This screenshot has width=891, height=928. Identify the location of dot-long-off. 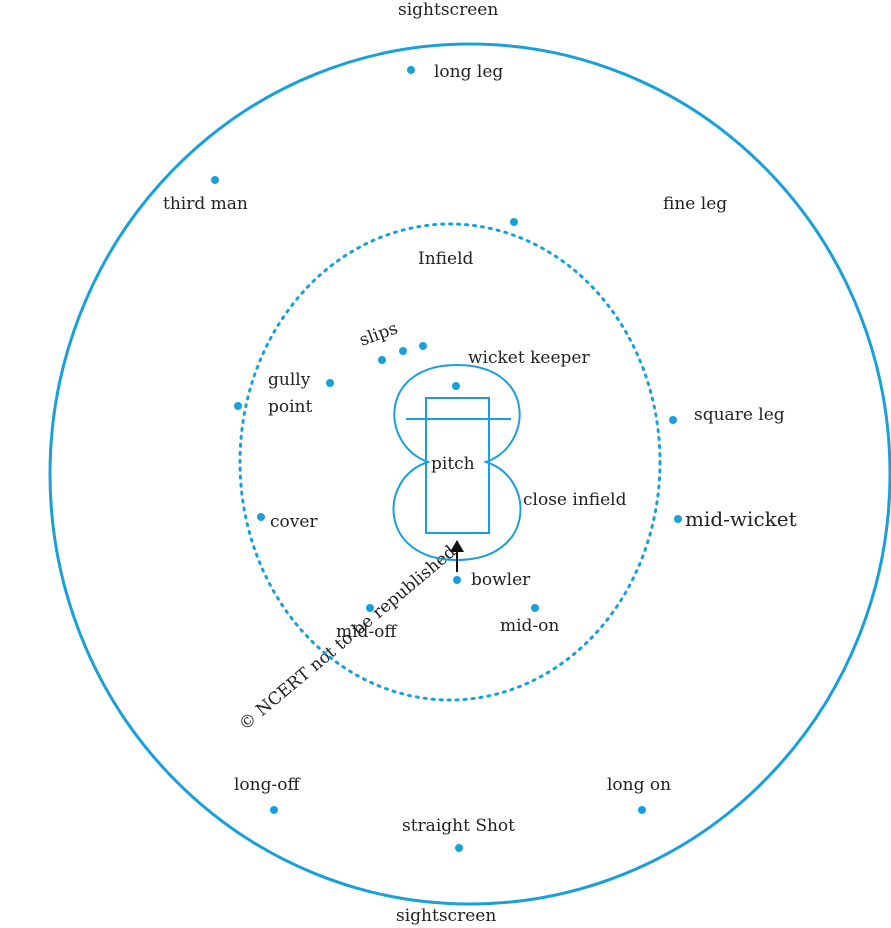
(274, 810).